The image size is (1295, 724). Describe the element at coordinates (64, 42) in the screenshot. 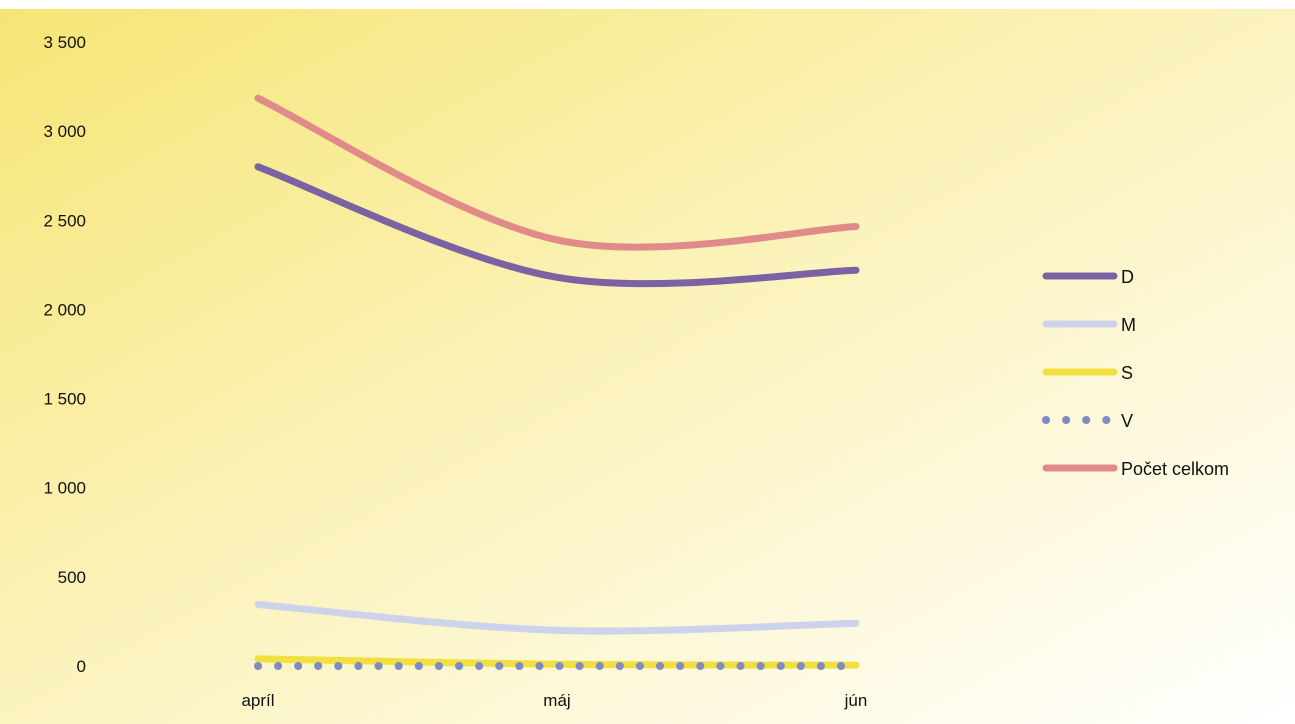

I see `y-tick-label: 3 500` at that location.